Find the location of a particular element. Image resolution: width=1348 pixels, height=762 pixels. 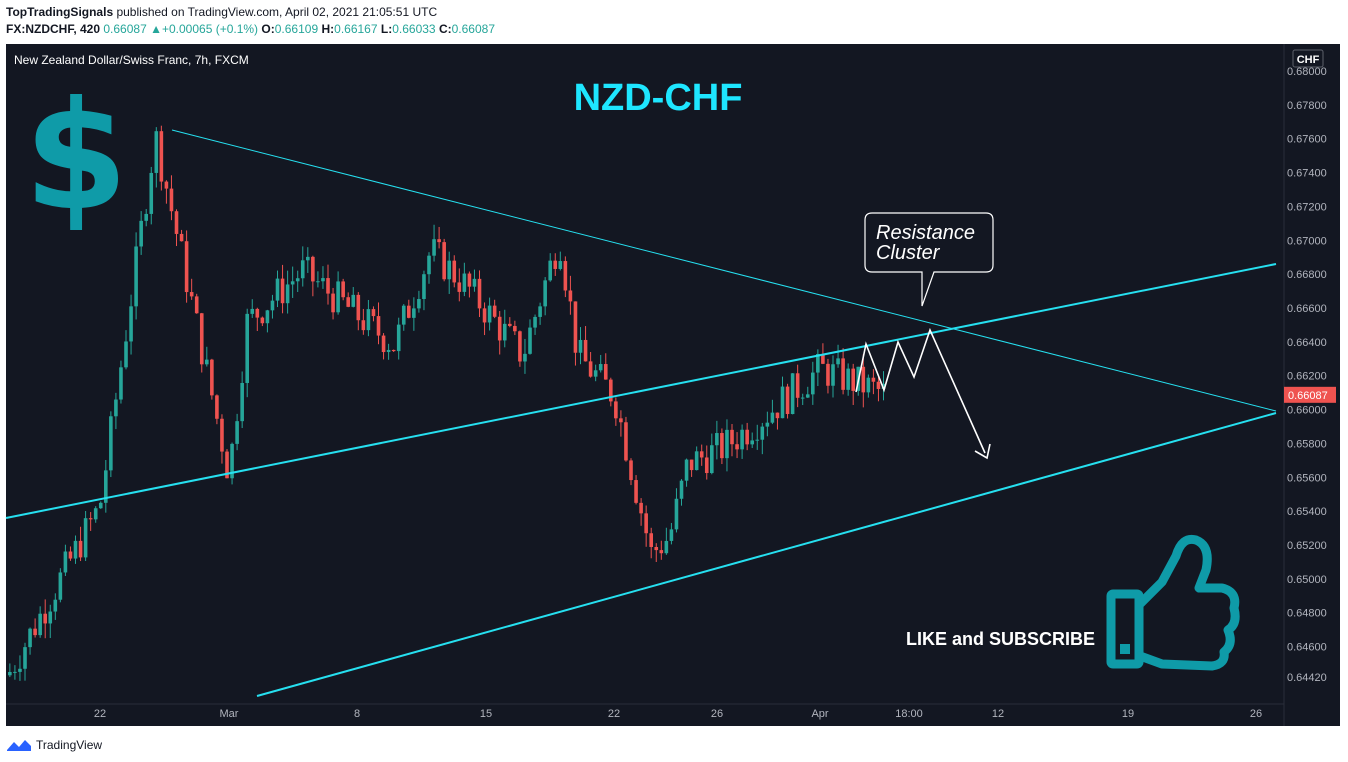

footer-brand-text: TradingView is located at coordinates (69, 745).